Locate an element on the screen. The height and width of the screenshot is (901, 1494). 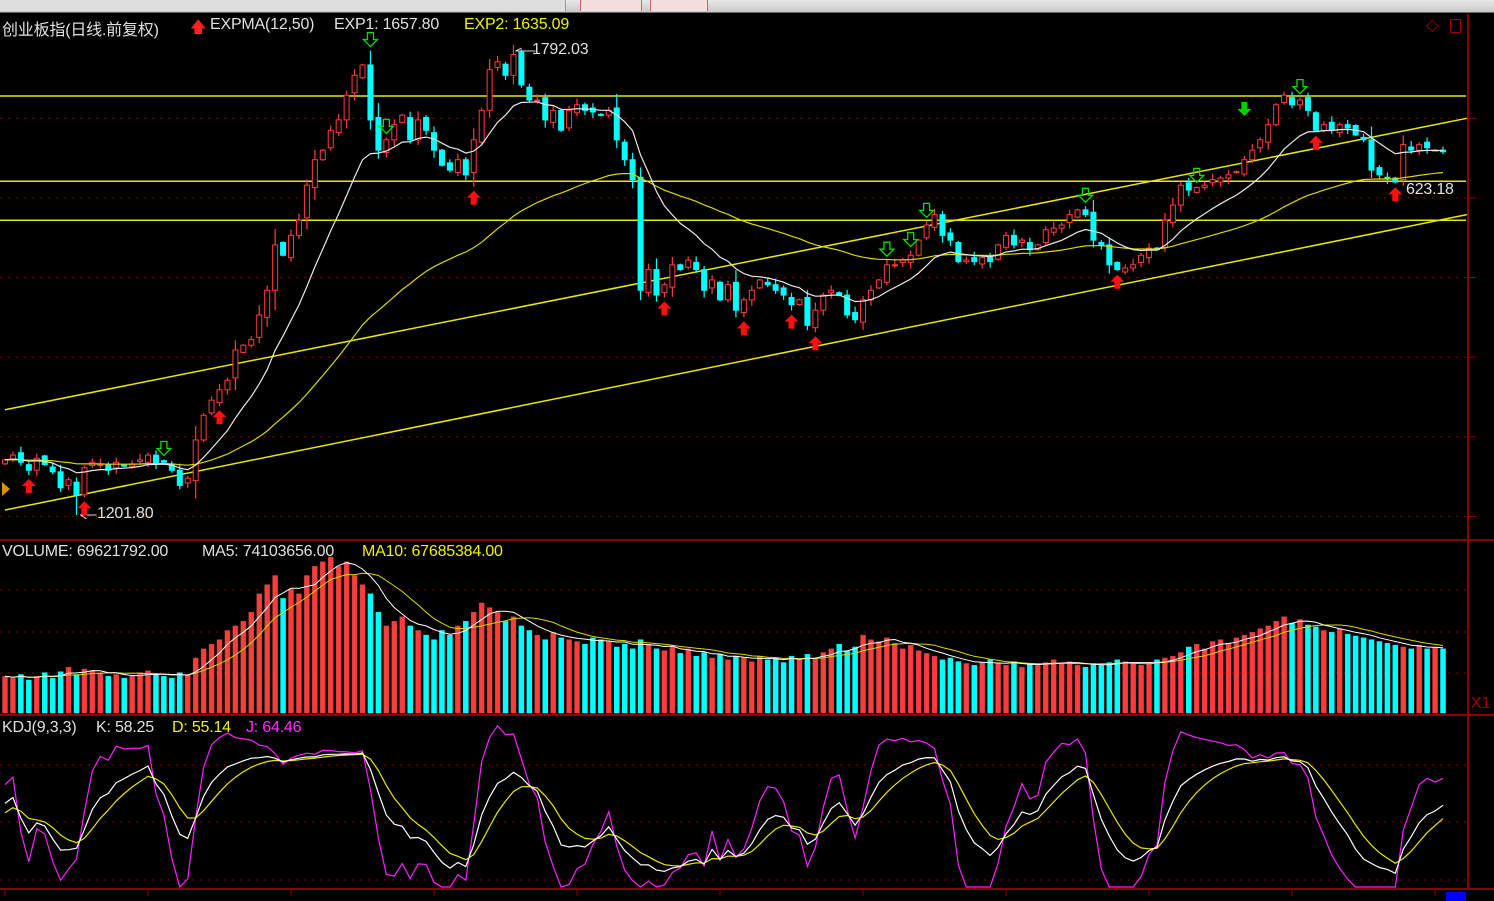
chart-title: 创业板指(日线.前复权) is located at coordinates (80, 30).